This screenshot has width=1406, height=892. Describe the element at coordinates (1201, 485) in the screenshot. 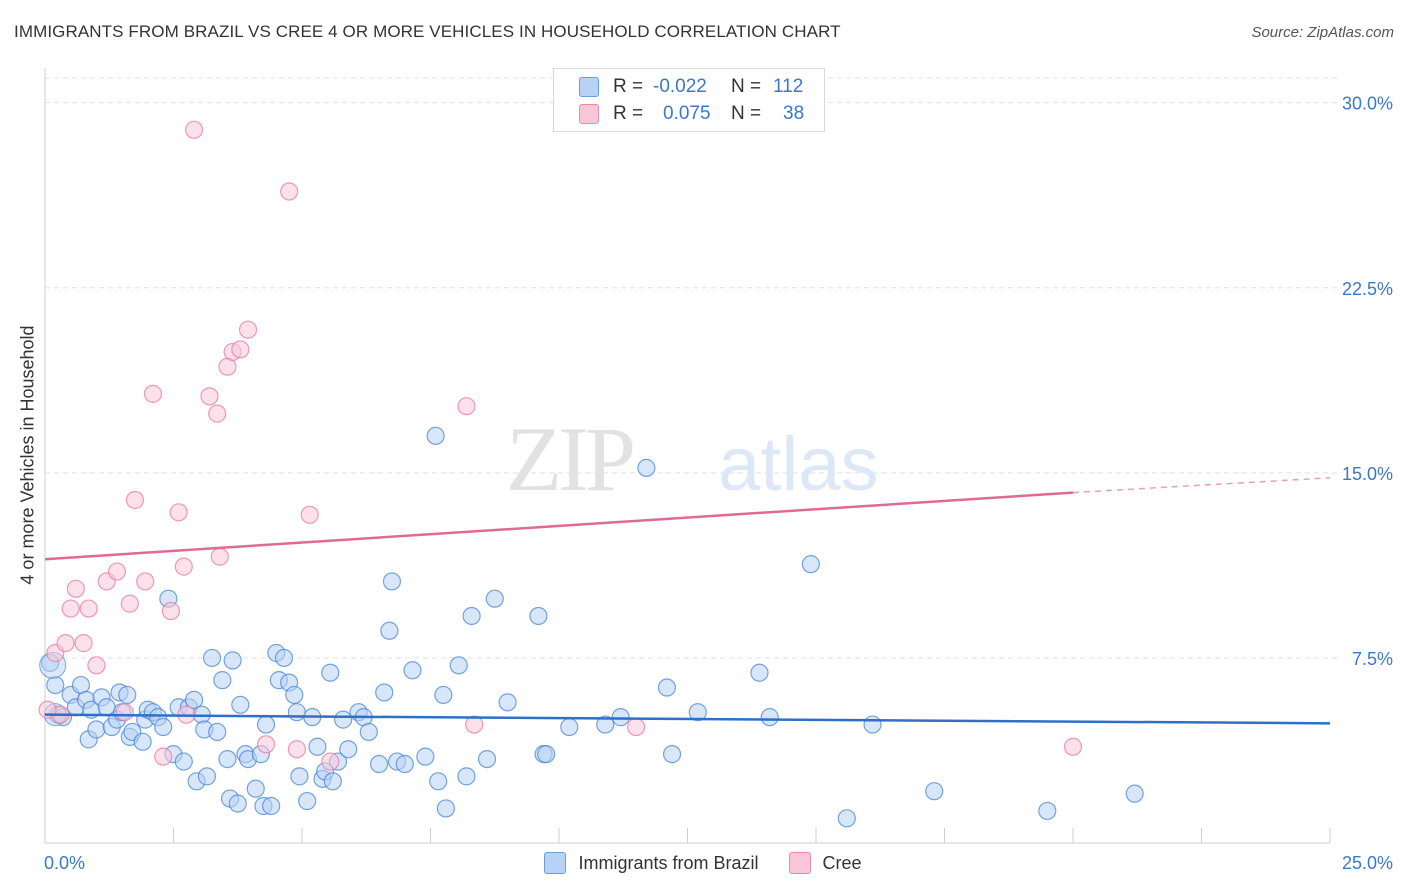

I see `trend-line-cree-extension` at that location.